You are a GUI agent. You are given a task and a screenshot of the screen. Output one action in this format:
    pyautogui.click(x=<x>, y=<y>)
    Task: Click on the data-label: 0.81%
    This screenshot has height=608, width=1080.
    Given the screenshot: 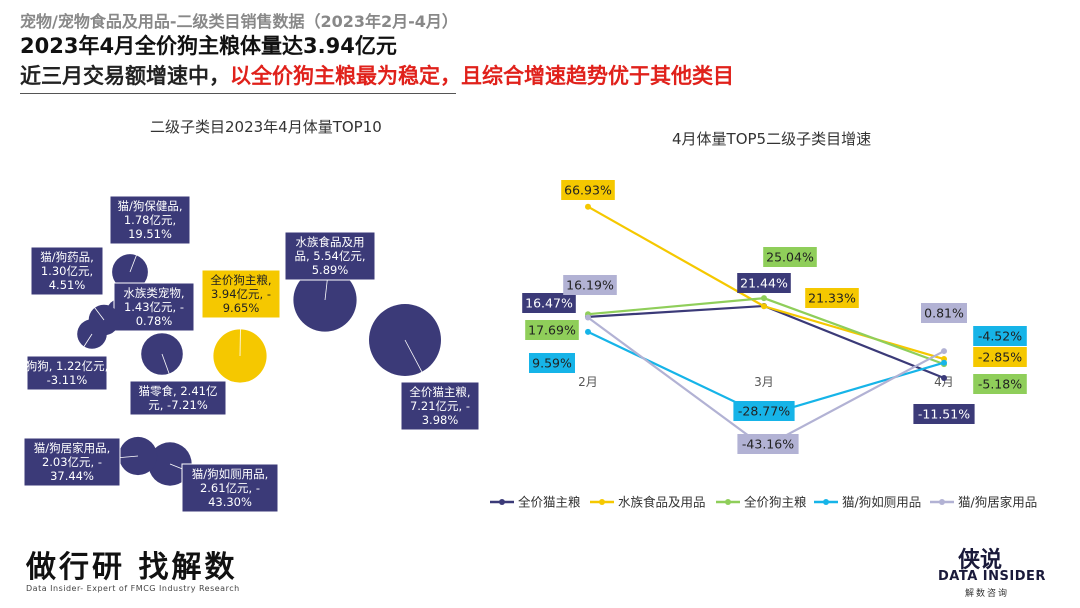 What is the action you would take?
    pyautogui.click(x=944, y=313)
    